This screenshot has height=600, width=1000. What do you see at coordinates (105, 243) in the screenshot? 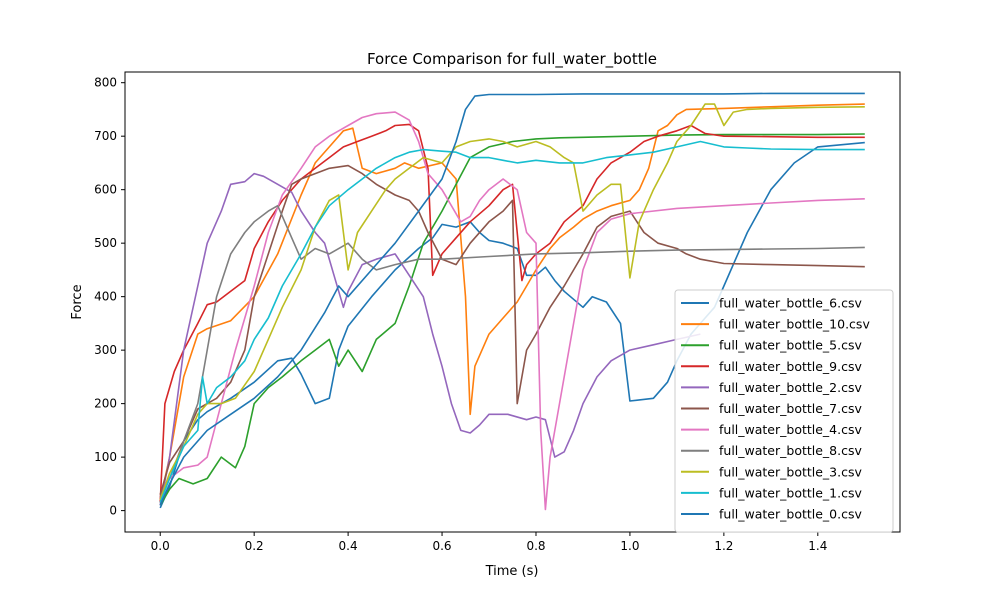
I see `y-tick-label: 500` at bounding box center [105, 243].